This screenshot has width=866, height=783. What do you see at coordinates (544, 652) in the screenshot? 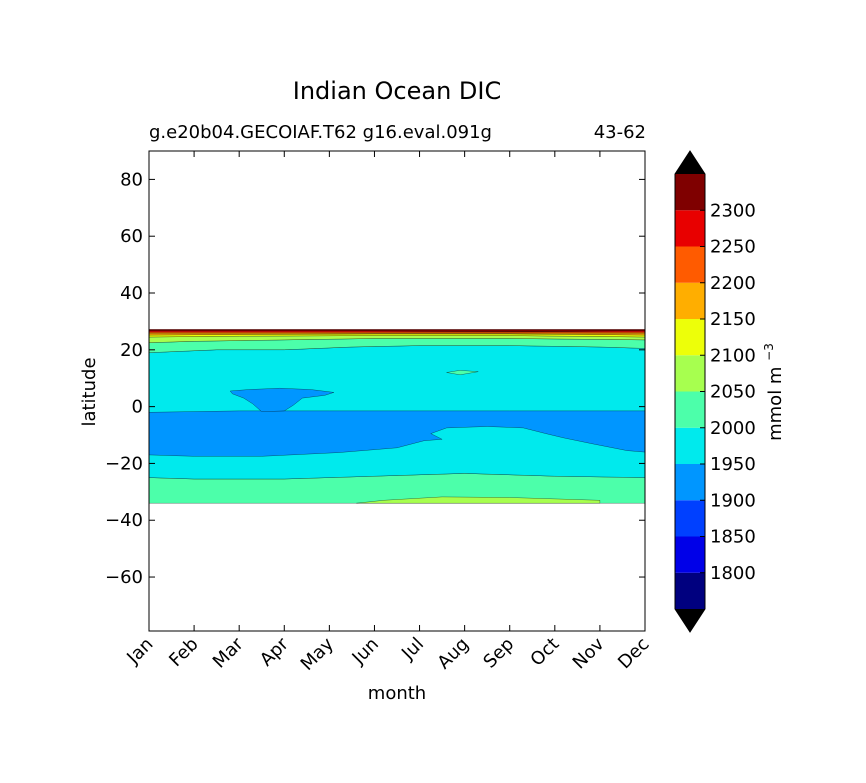
I see `x-tick-label: Oct` at bounding box center [544, 652].